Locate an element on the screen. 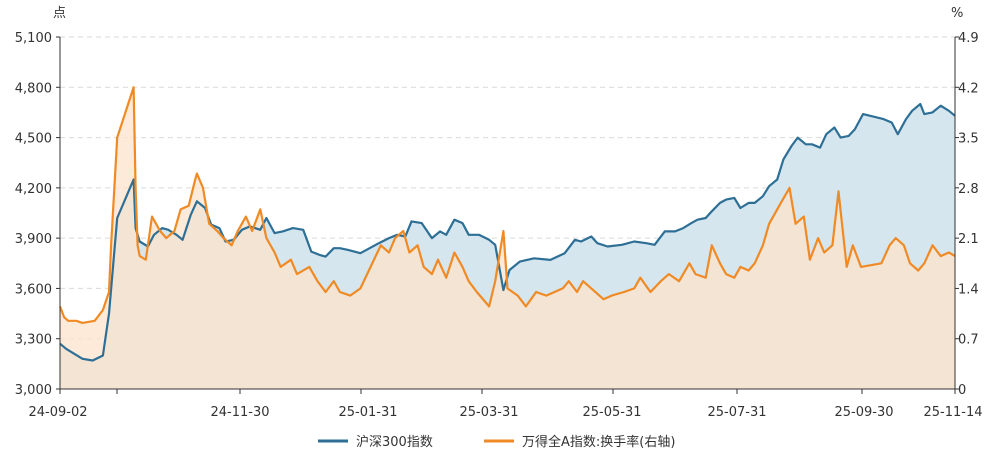 The width and height of the screenshot is (1000, 460). left-tick-label: 3,600 is located at coordinates (33, 289).